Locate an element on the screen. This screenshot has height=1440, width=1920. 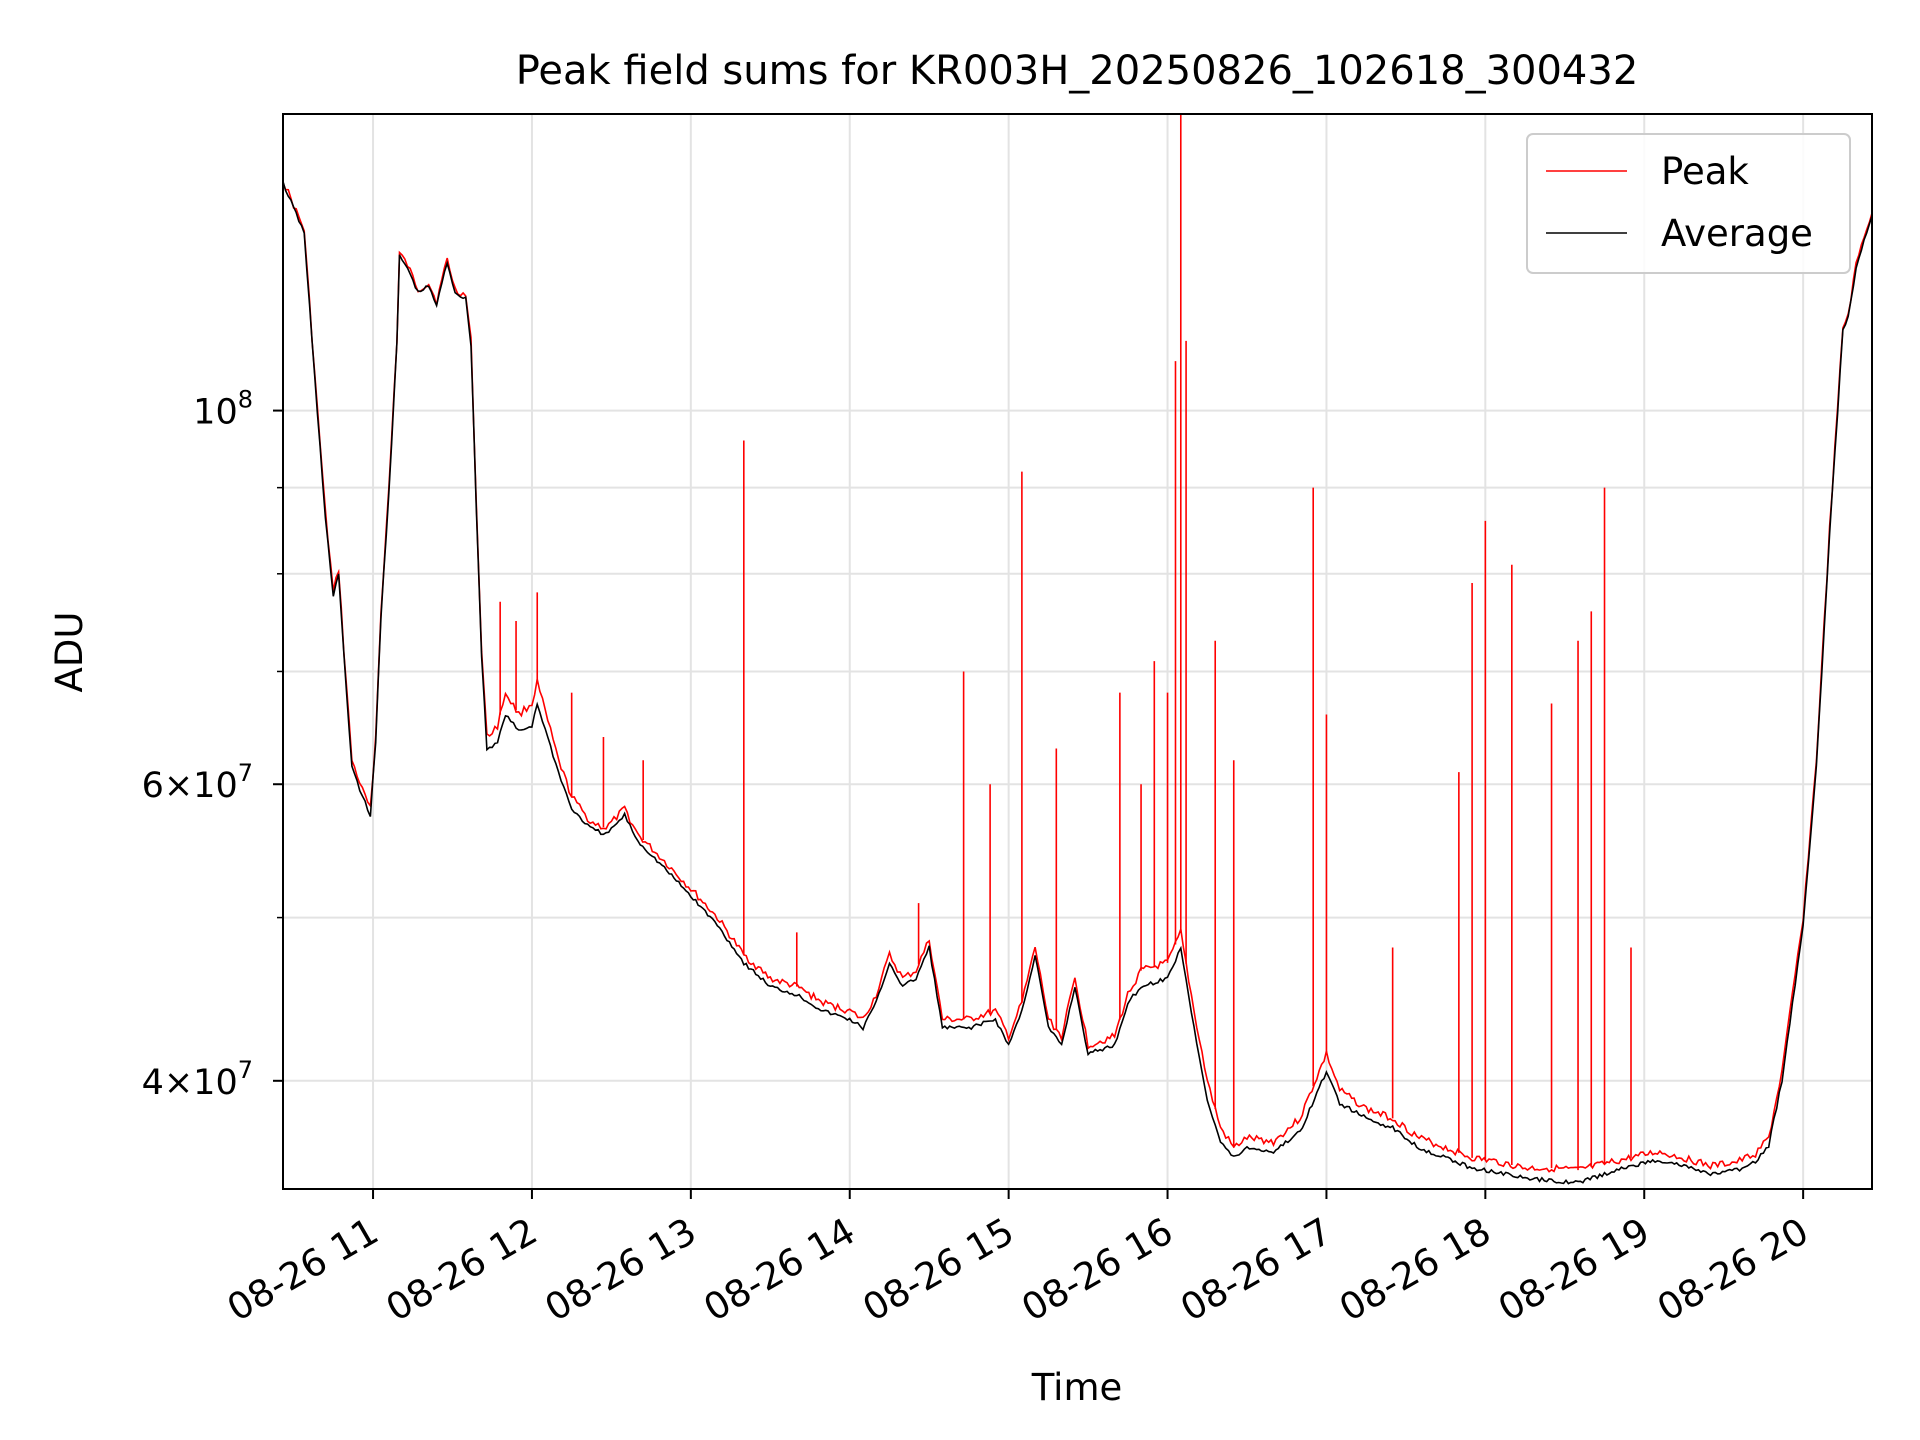
legend: Peak Average is located at coordinates (1688, 203).